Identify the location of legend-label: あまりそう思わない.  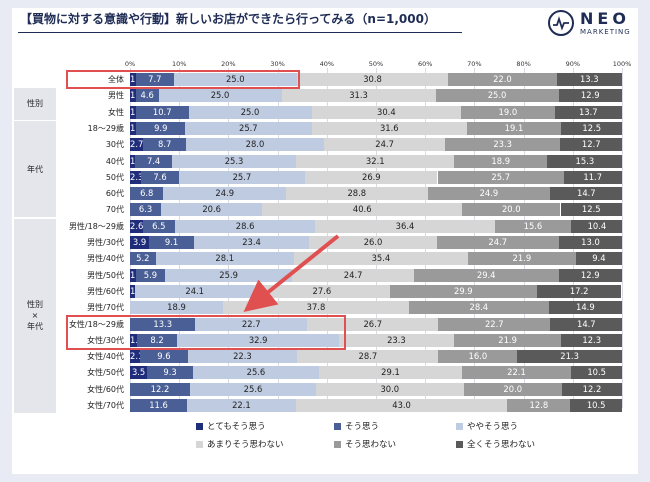
(245, 445).